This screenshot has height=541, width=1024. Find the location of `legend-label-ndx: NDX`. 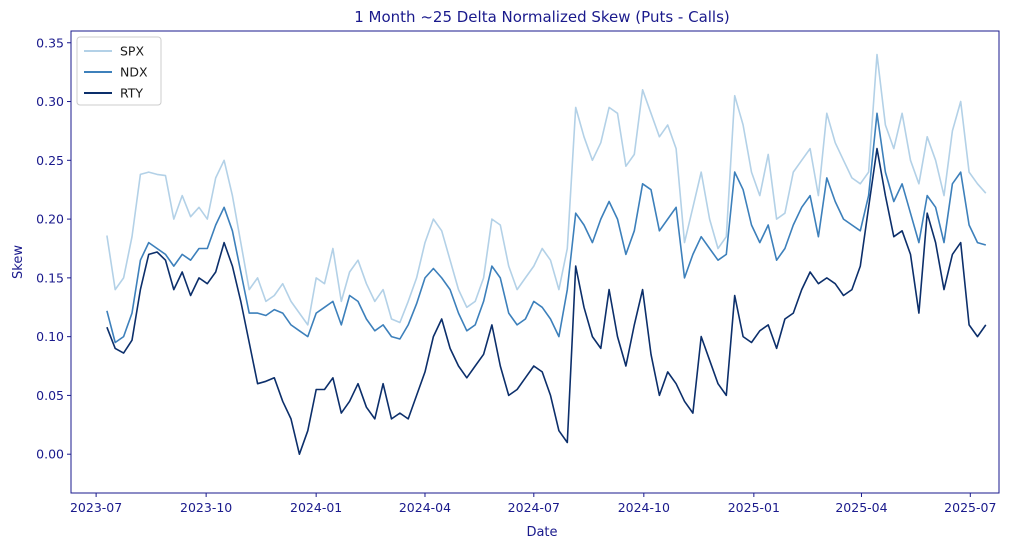

legend-label-ndx: NDX is located at coordinates (134, 72).